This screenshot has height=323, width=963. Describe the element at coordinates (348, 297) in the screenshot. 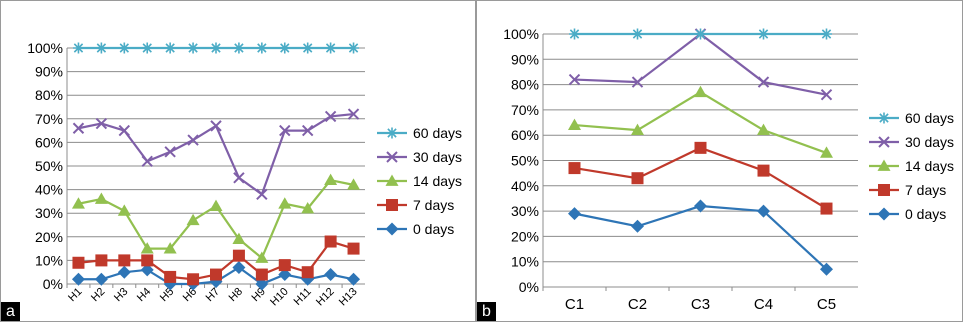

I see `chart-a-xtick-label: H13` at that location.